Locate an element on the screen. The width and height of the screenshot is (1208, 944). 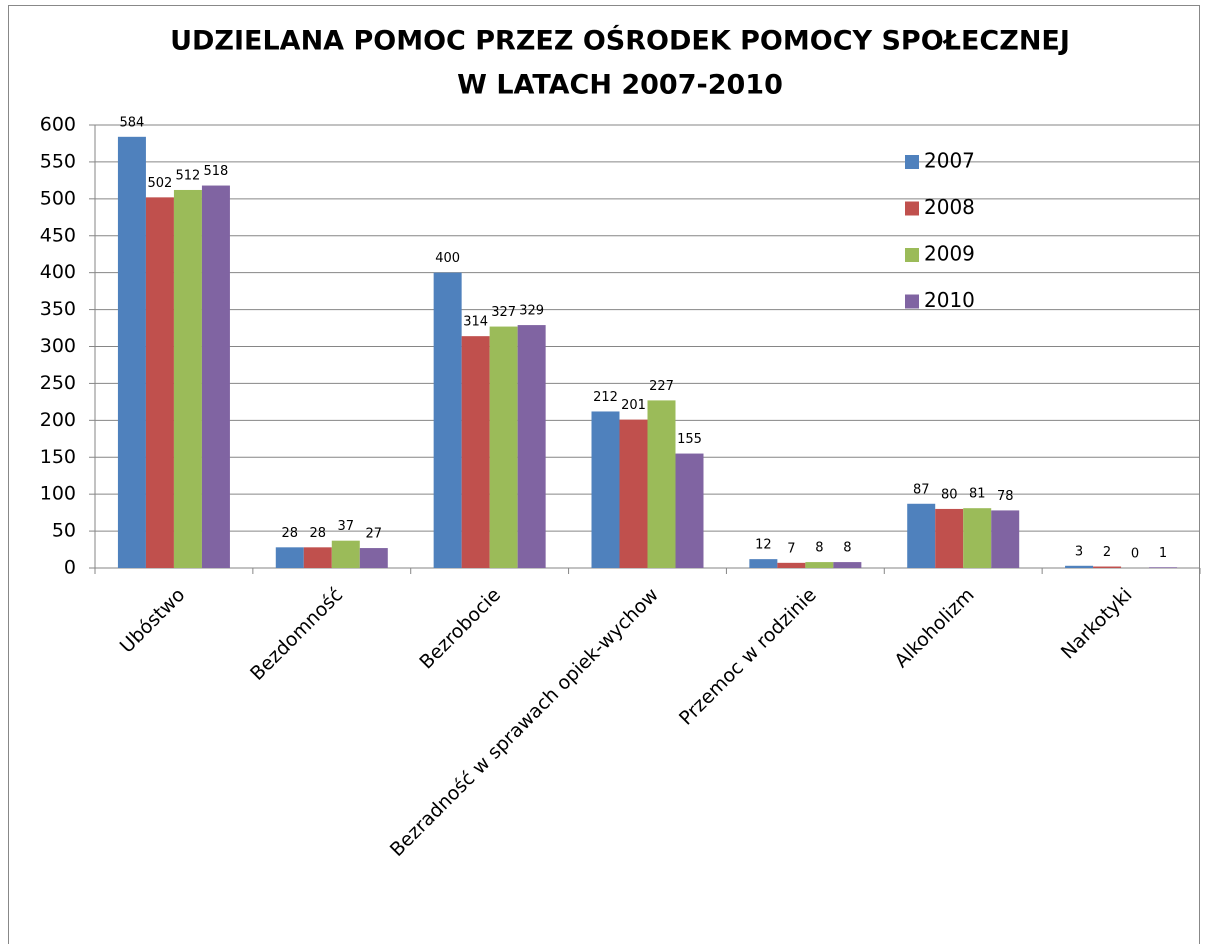
chart-title: W LATACH 2007-2010 is located at coordinates (620, 85).